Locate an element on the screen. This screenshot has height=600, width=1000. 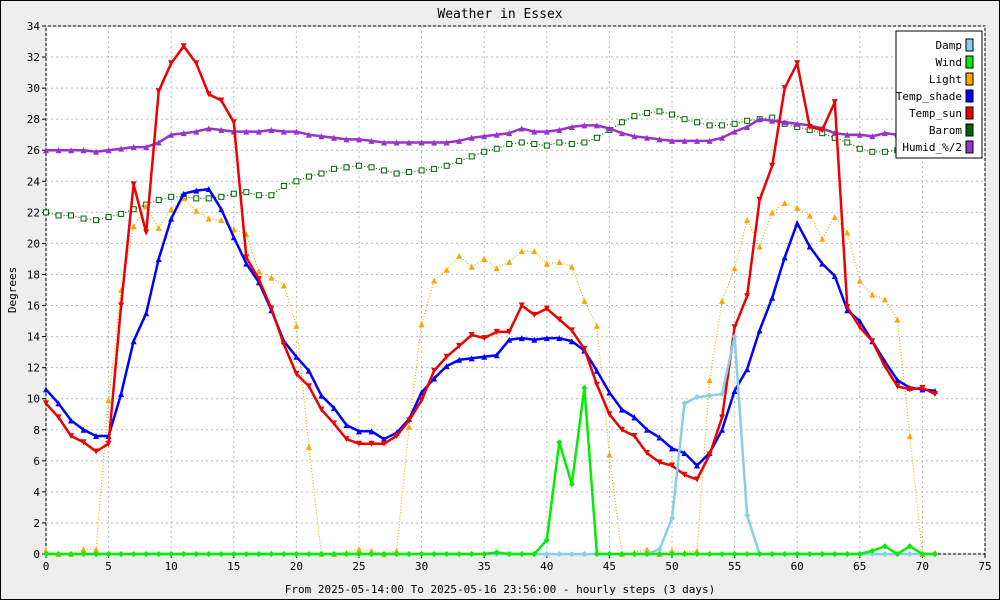
legend-label: Light is located at coordinates (945, 79).